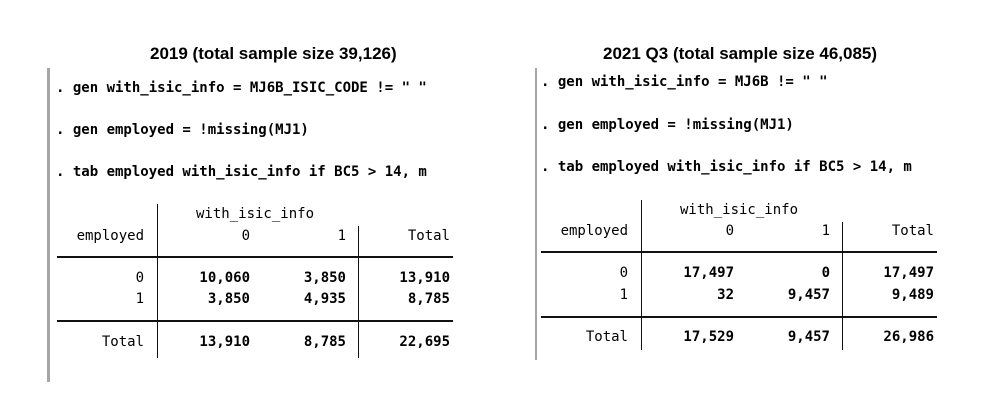 The height and width of the screenshot is (401, 1008). What do you see at coordinates (324, 342) in the screenshot?
I see `left-total-1: 8,785` at bounding box center [324, 342].